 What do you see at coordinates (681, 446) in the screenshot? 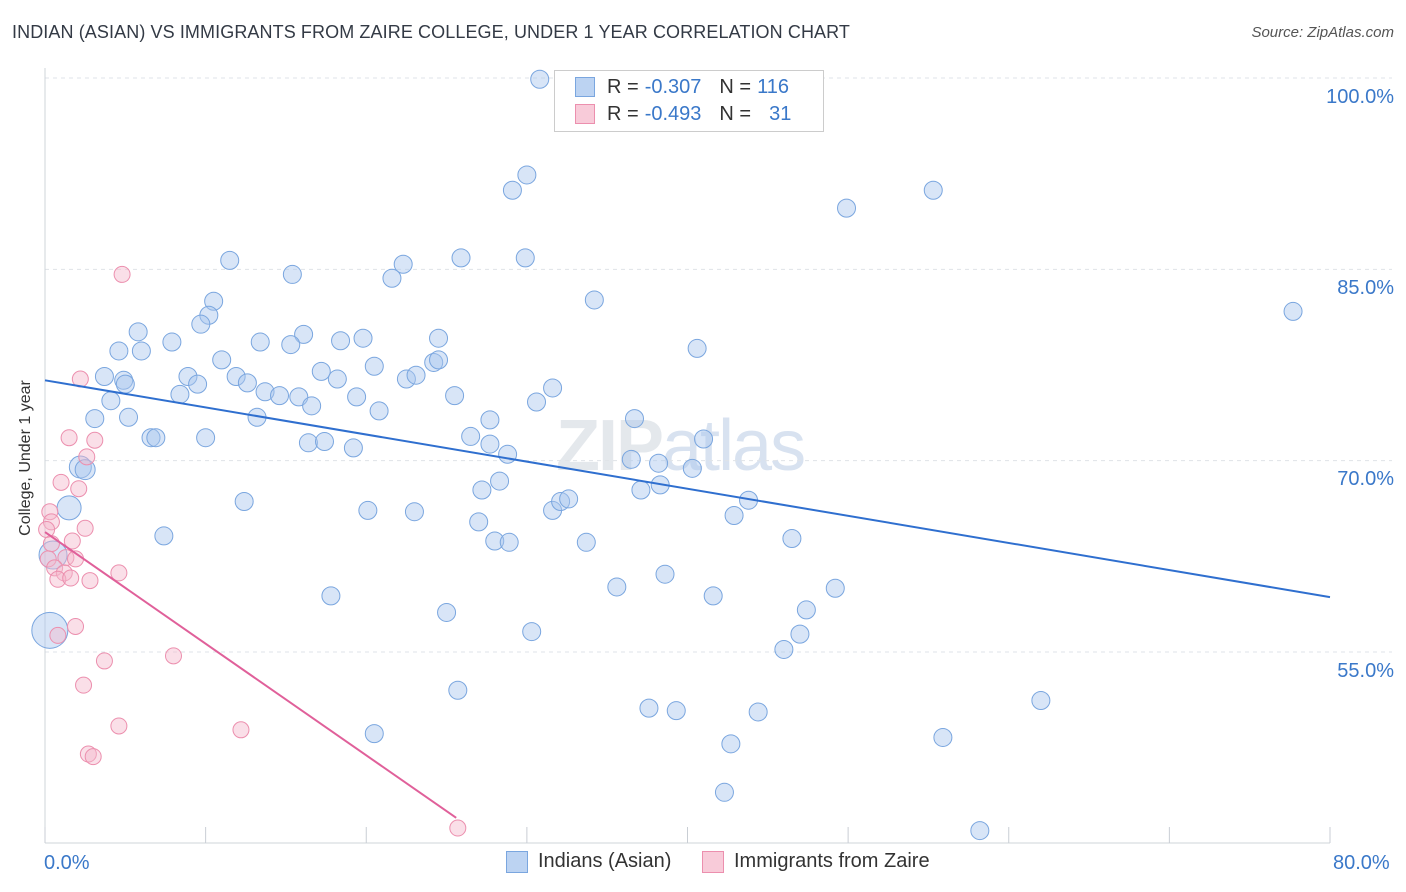
I see `watermark: ZIPatlas` at bounding box center [681, 446].